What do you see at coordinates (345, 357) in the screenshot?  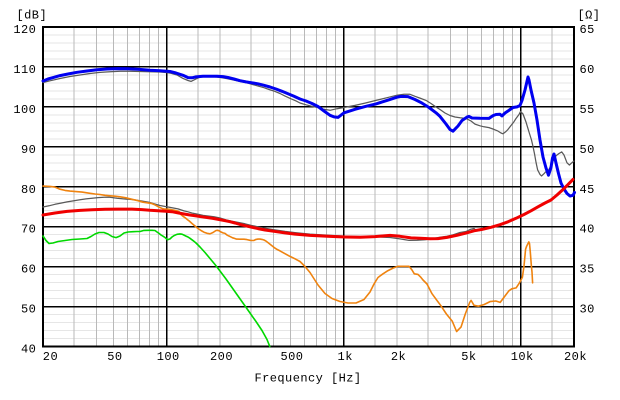 I see `svg-text: 1k` at bounding box center [345, 357].